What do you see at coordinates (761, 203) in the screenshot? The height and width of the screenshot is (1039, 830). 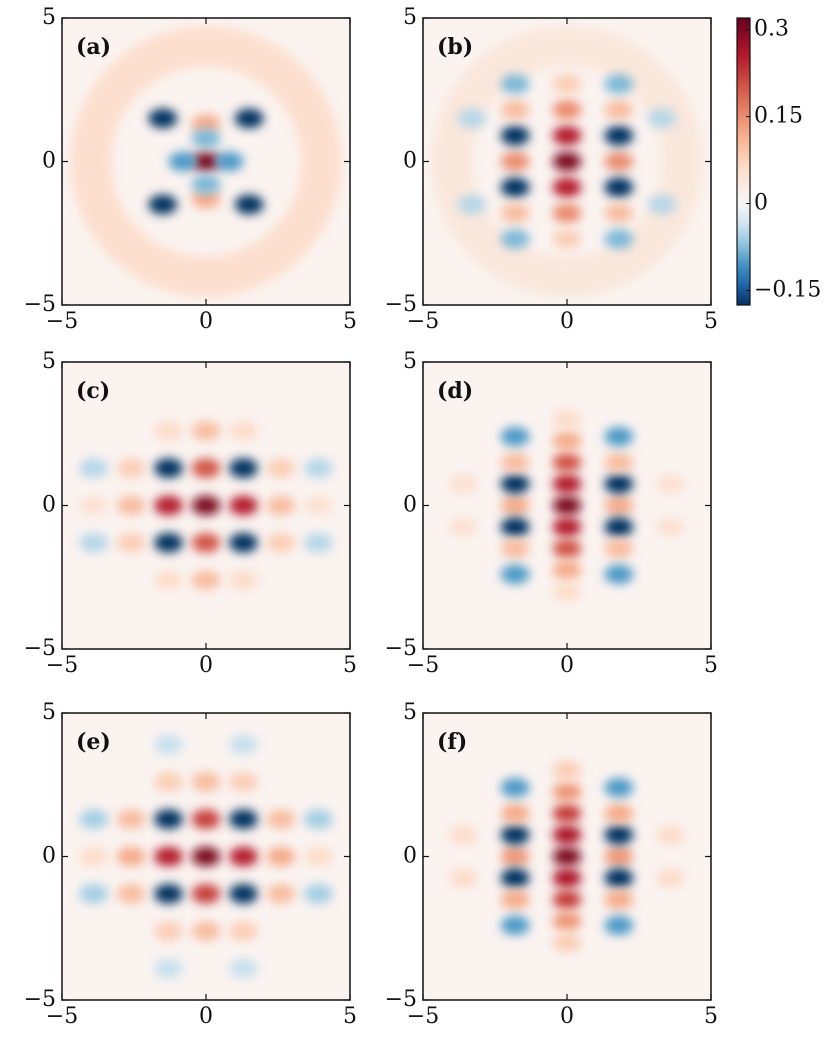 I see `colorbar-tick-label: 0` at bounding box center [761, 203].